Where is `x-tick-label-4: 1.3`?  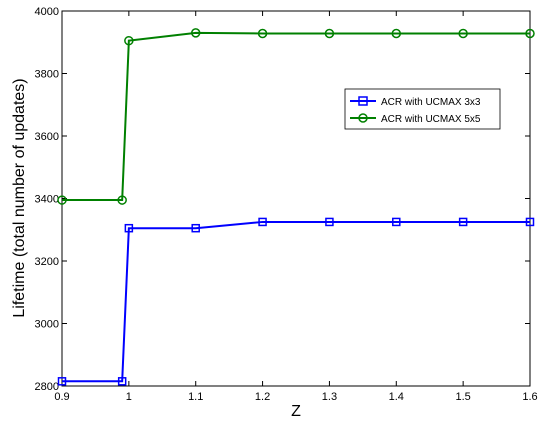 x-tick-label-4: 1.3 is located at coordinates (329, 397).